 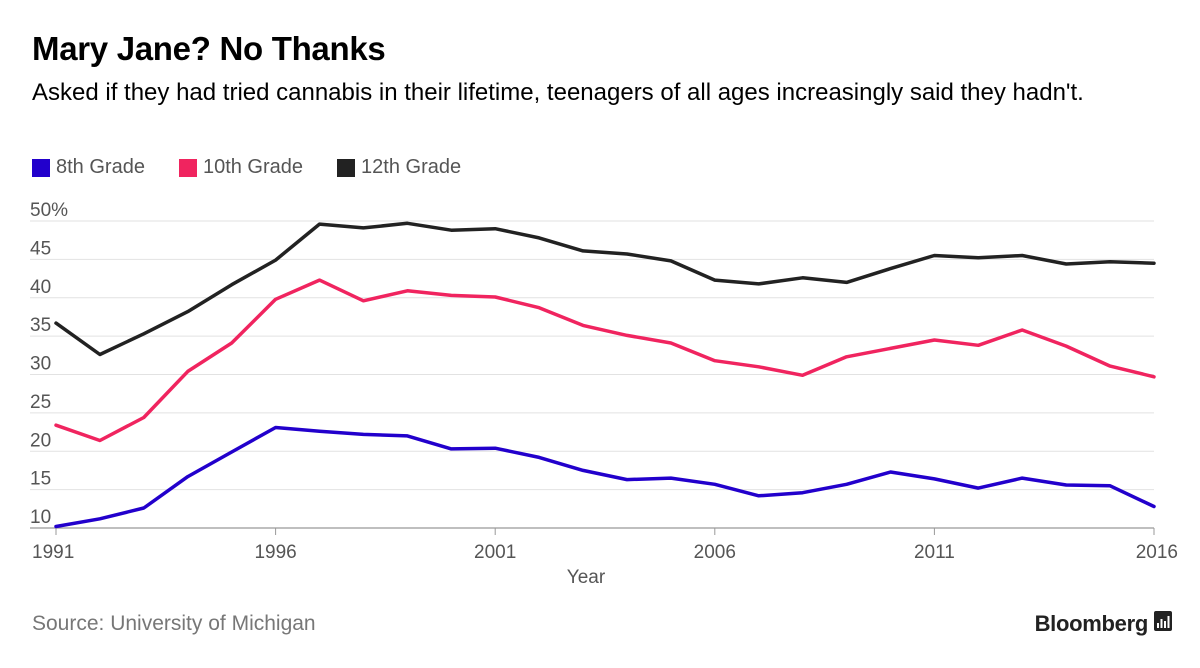 I want to click on x-axis-ticks: 1991 1996 2001 2006 2011 2016, so click(x=605, y=545).